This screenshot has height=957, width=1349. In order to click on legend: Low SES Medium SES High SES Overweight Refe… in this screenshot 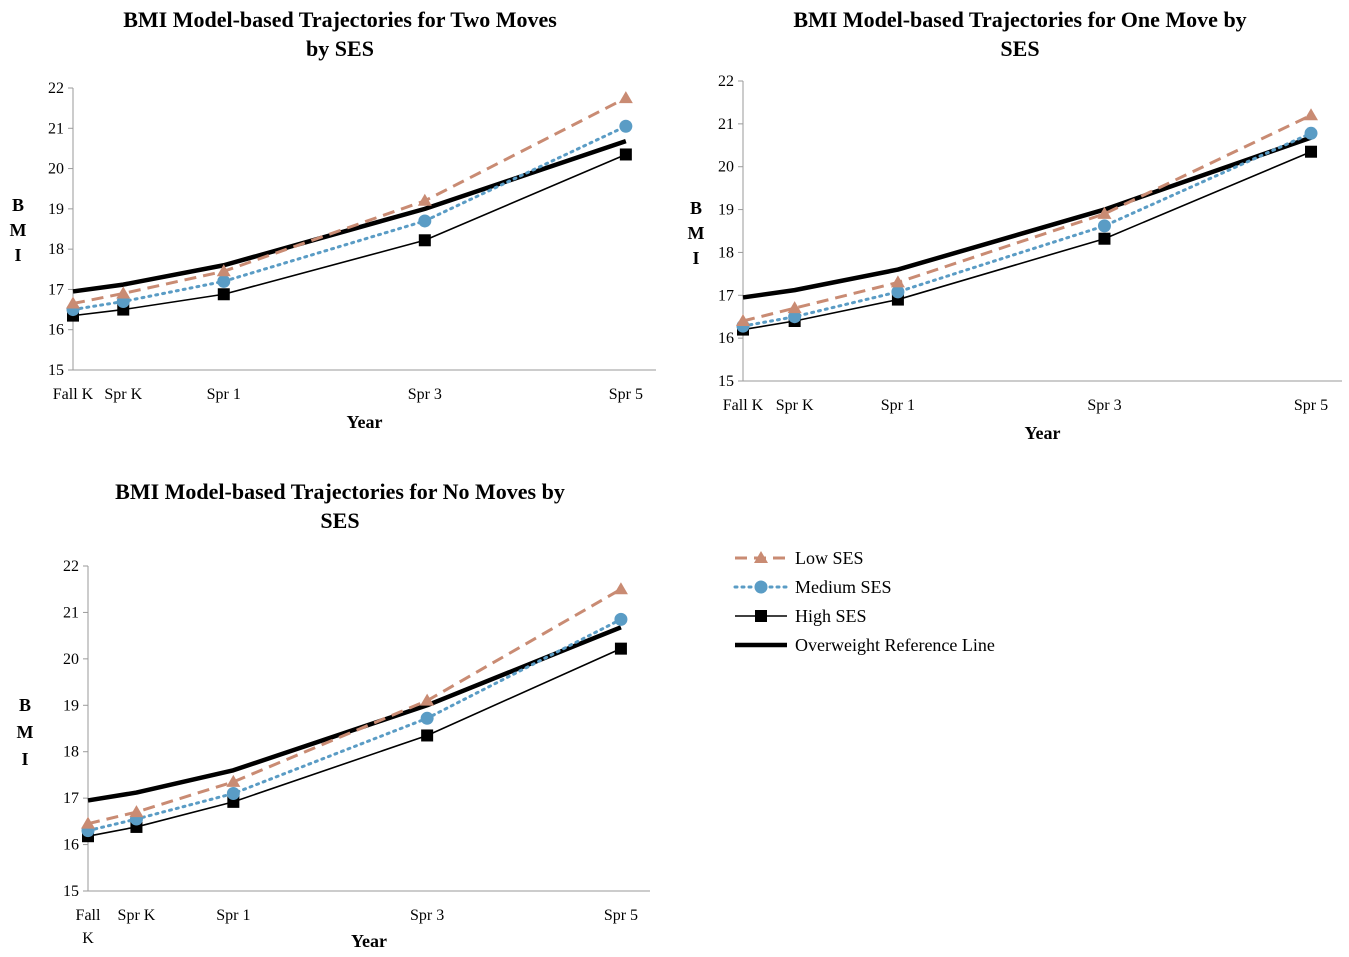, I will do `click(864, 601)`.